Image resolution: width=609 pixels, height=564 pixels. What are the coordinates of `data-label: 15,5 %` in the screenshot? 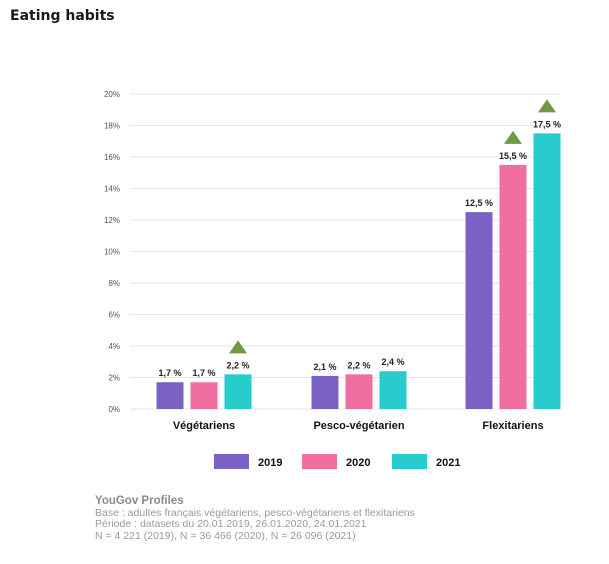 It's located at (513, 156).